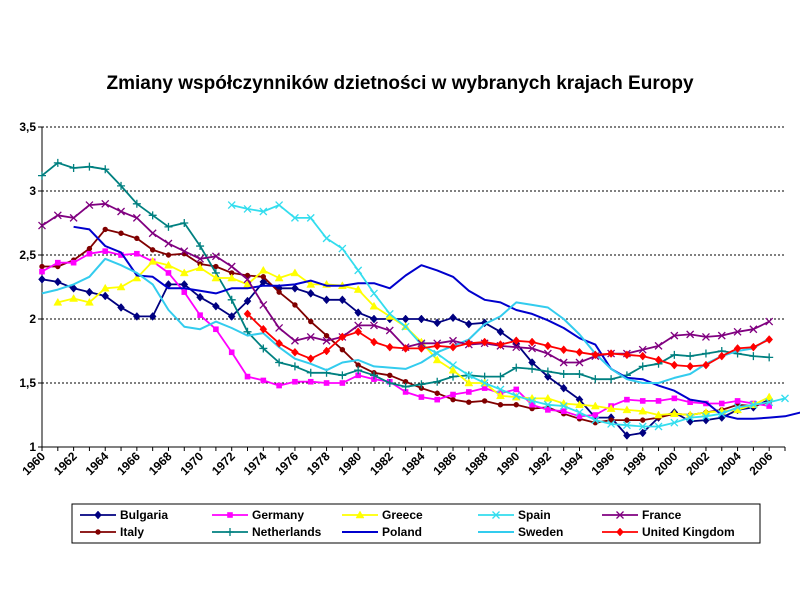 This screenshot has height=600, width=800. What do you see at coordinates (539, 463) in the screenshot?
I see `x-tick-label: 1992` at bounding box center [539, 463].